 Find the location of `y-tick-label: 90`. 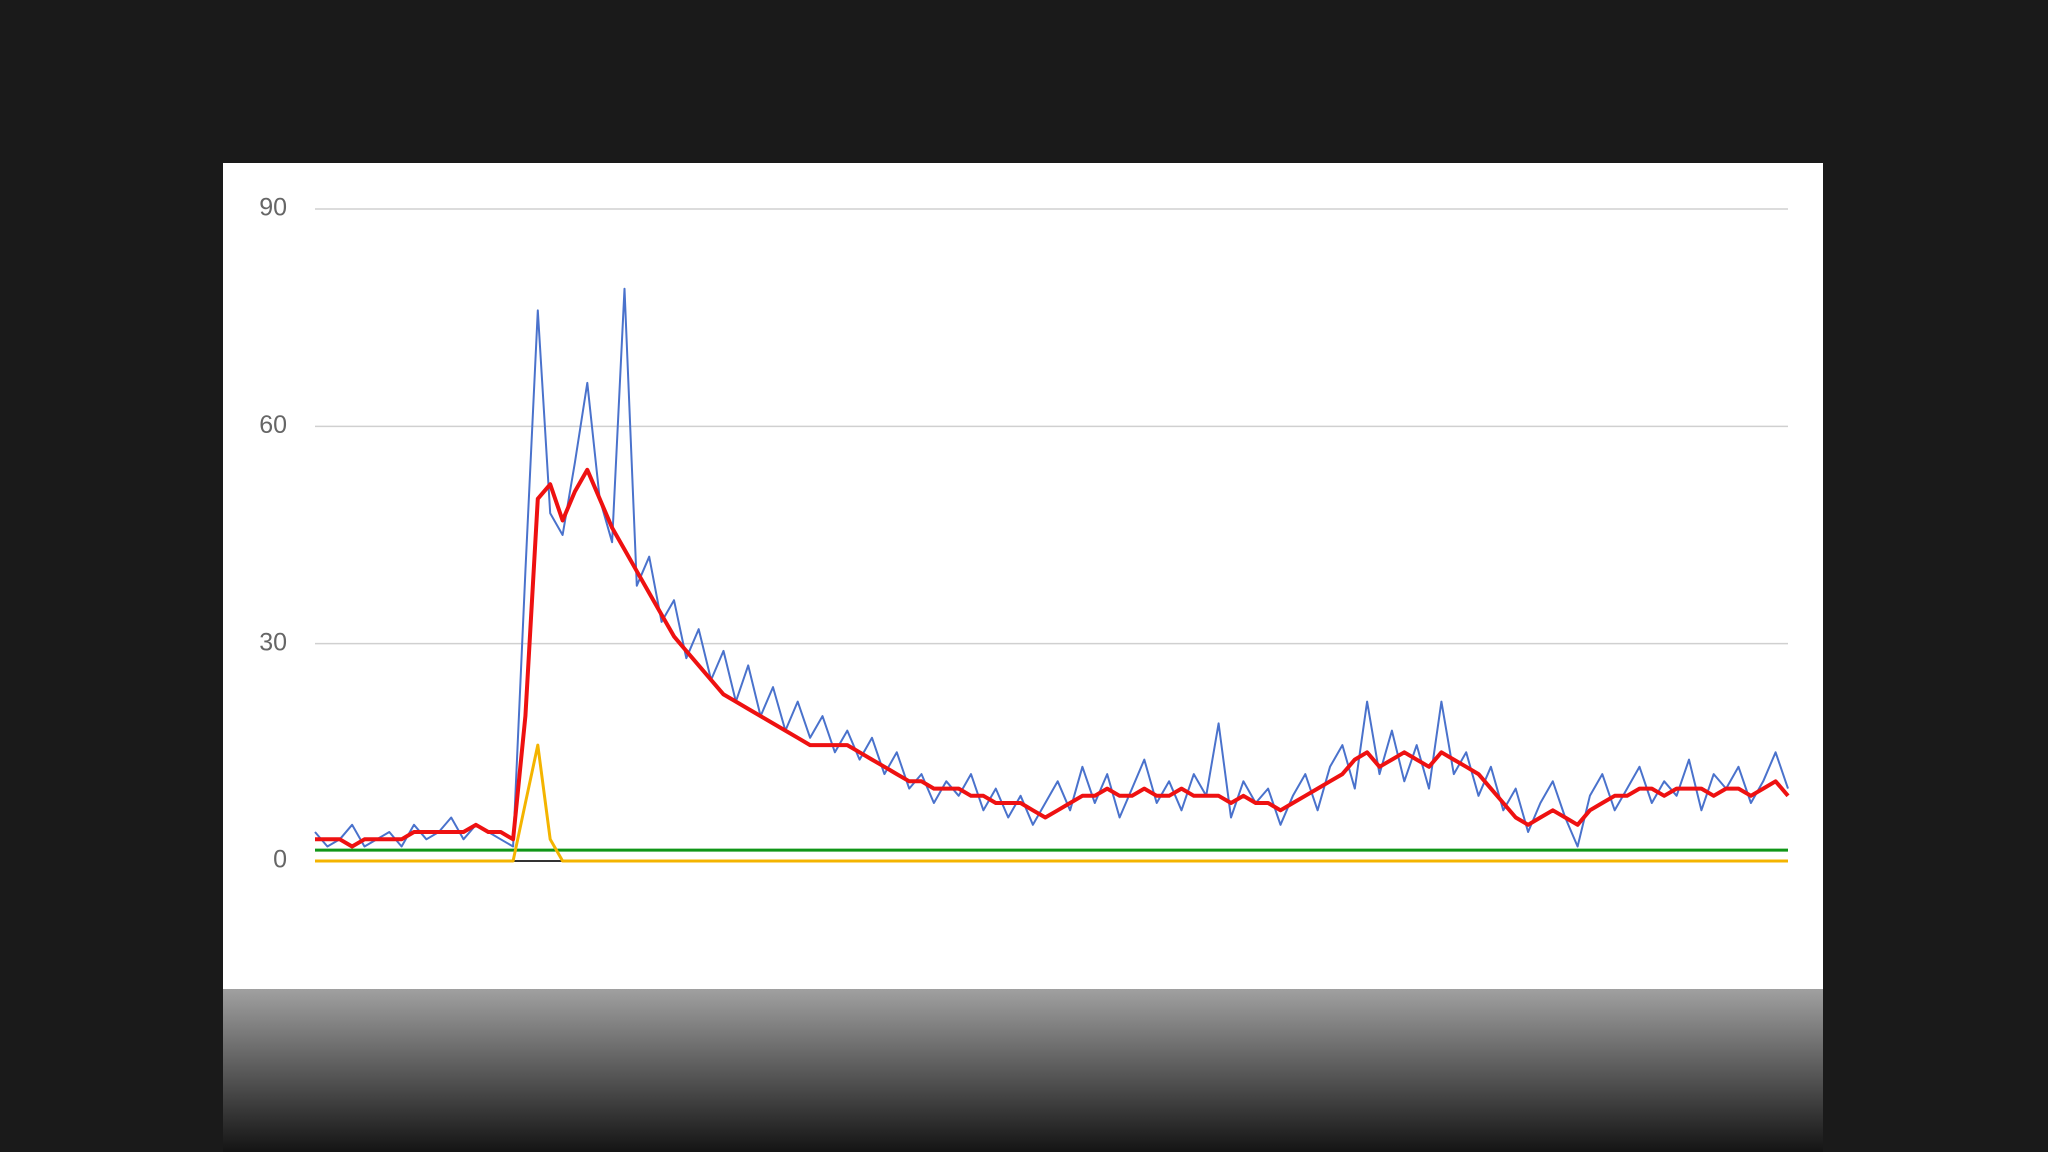

y-tick-label: 90 is located at coordinates (273, 208).